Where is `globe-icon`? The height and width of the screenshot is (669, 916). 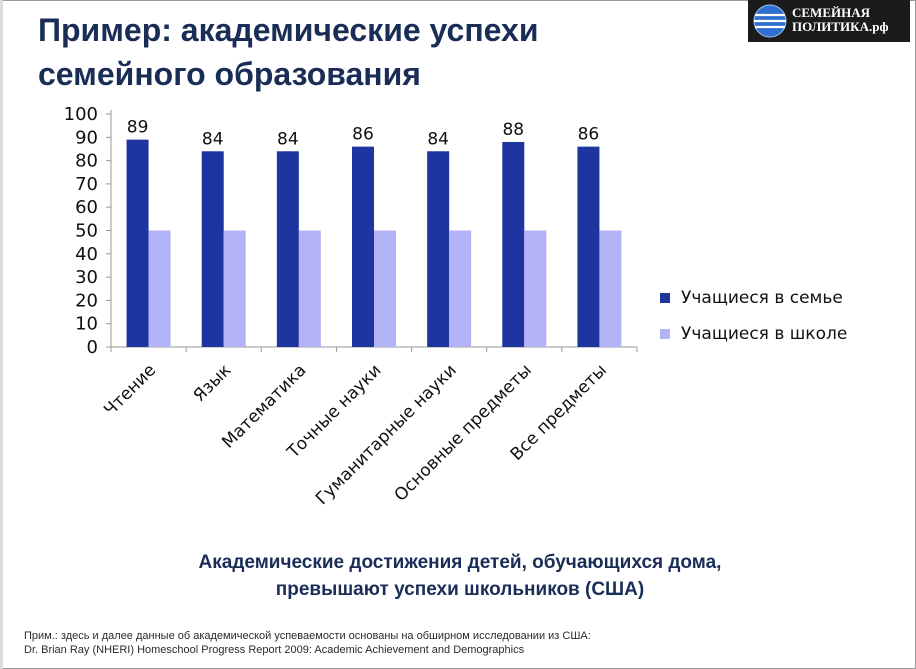 globe-icon is located at coordinates (770, 21).